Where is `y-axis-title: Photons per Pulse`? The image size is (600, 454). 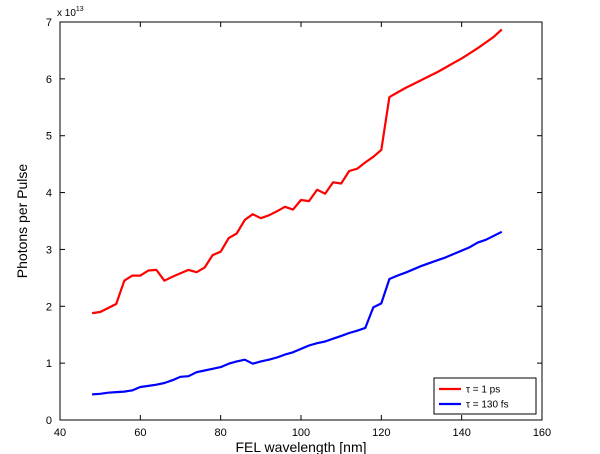 y-axis-title: Photons per Pulse is located at coordinates (22, 221).